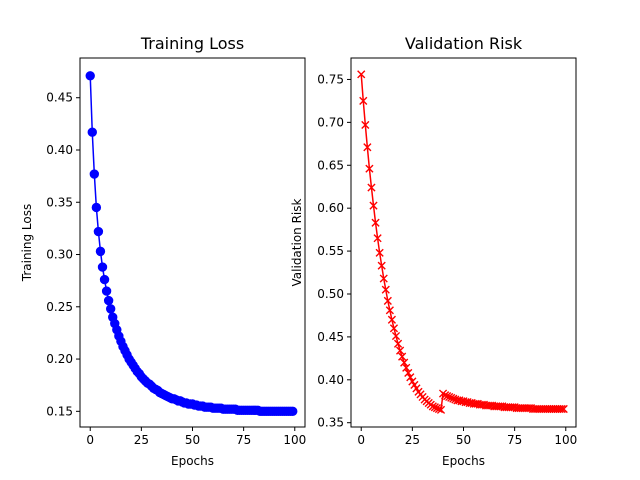 This screenshot has width=640, height=480. What do you see at coordinates (27, 243) in the screenshot?
I see `y-axis-label: Training Loss` at bounding box center [27, 243].